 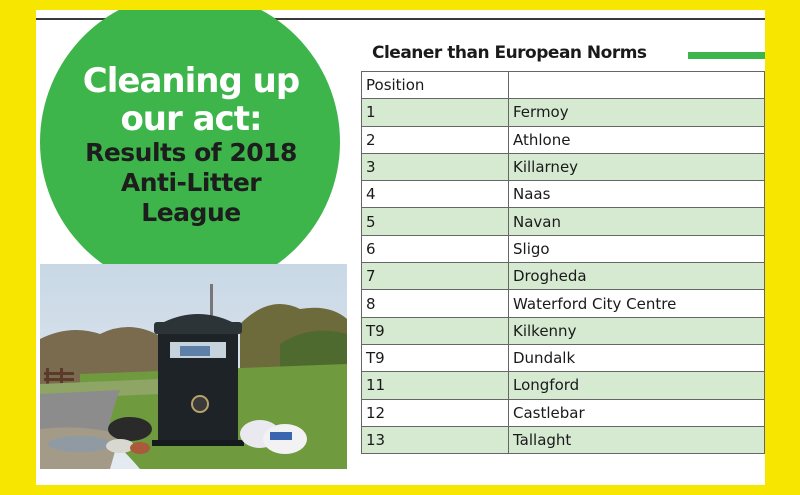 I want to click on row-position: 8, so click(x=435, y=303).